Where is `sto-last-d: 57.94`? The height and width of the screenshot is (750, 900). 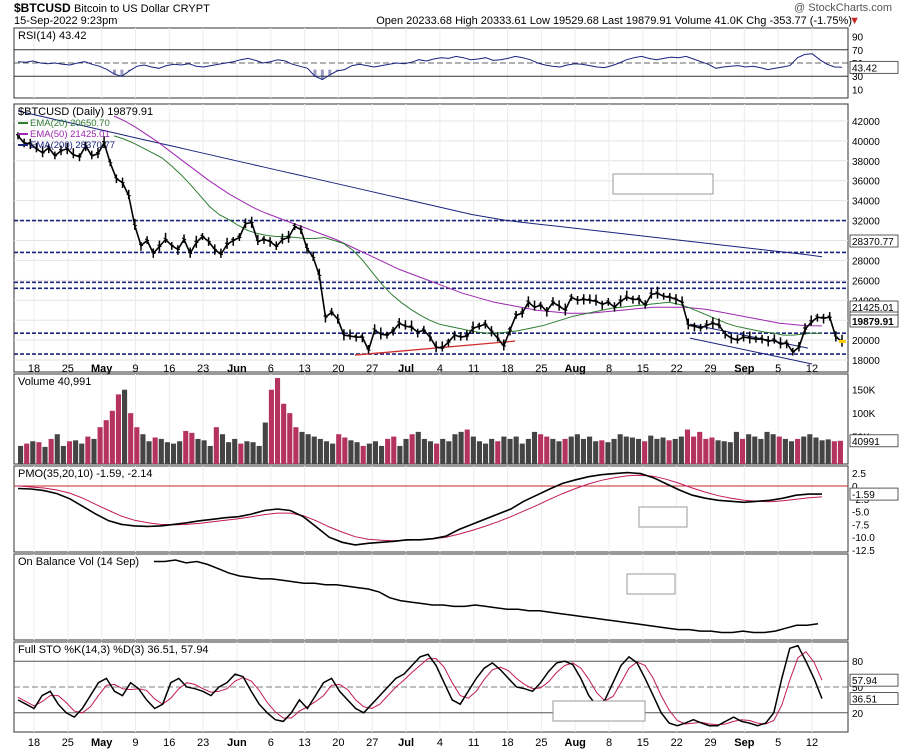
sto-last-d: 57.94 is located at coordinates (864, 681).